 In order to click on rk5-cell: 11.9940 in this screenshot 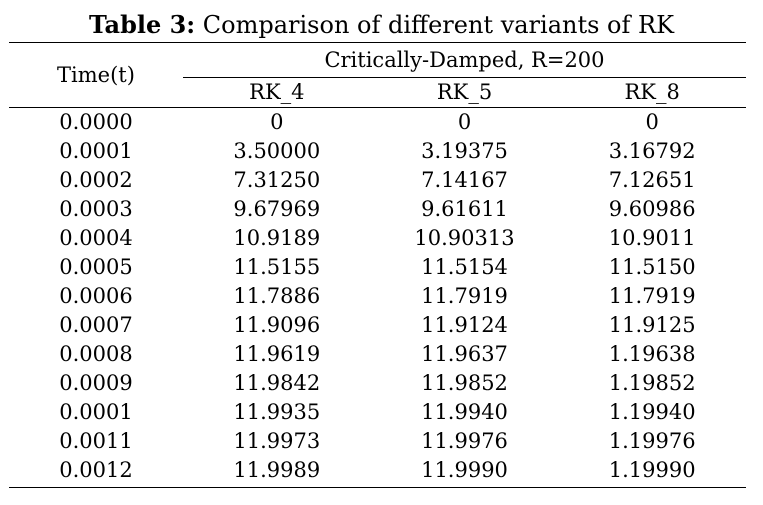, I will do `click(464, 412)`.